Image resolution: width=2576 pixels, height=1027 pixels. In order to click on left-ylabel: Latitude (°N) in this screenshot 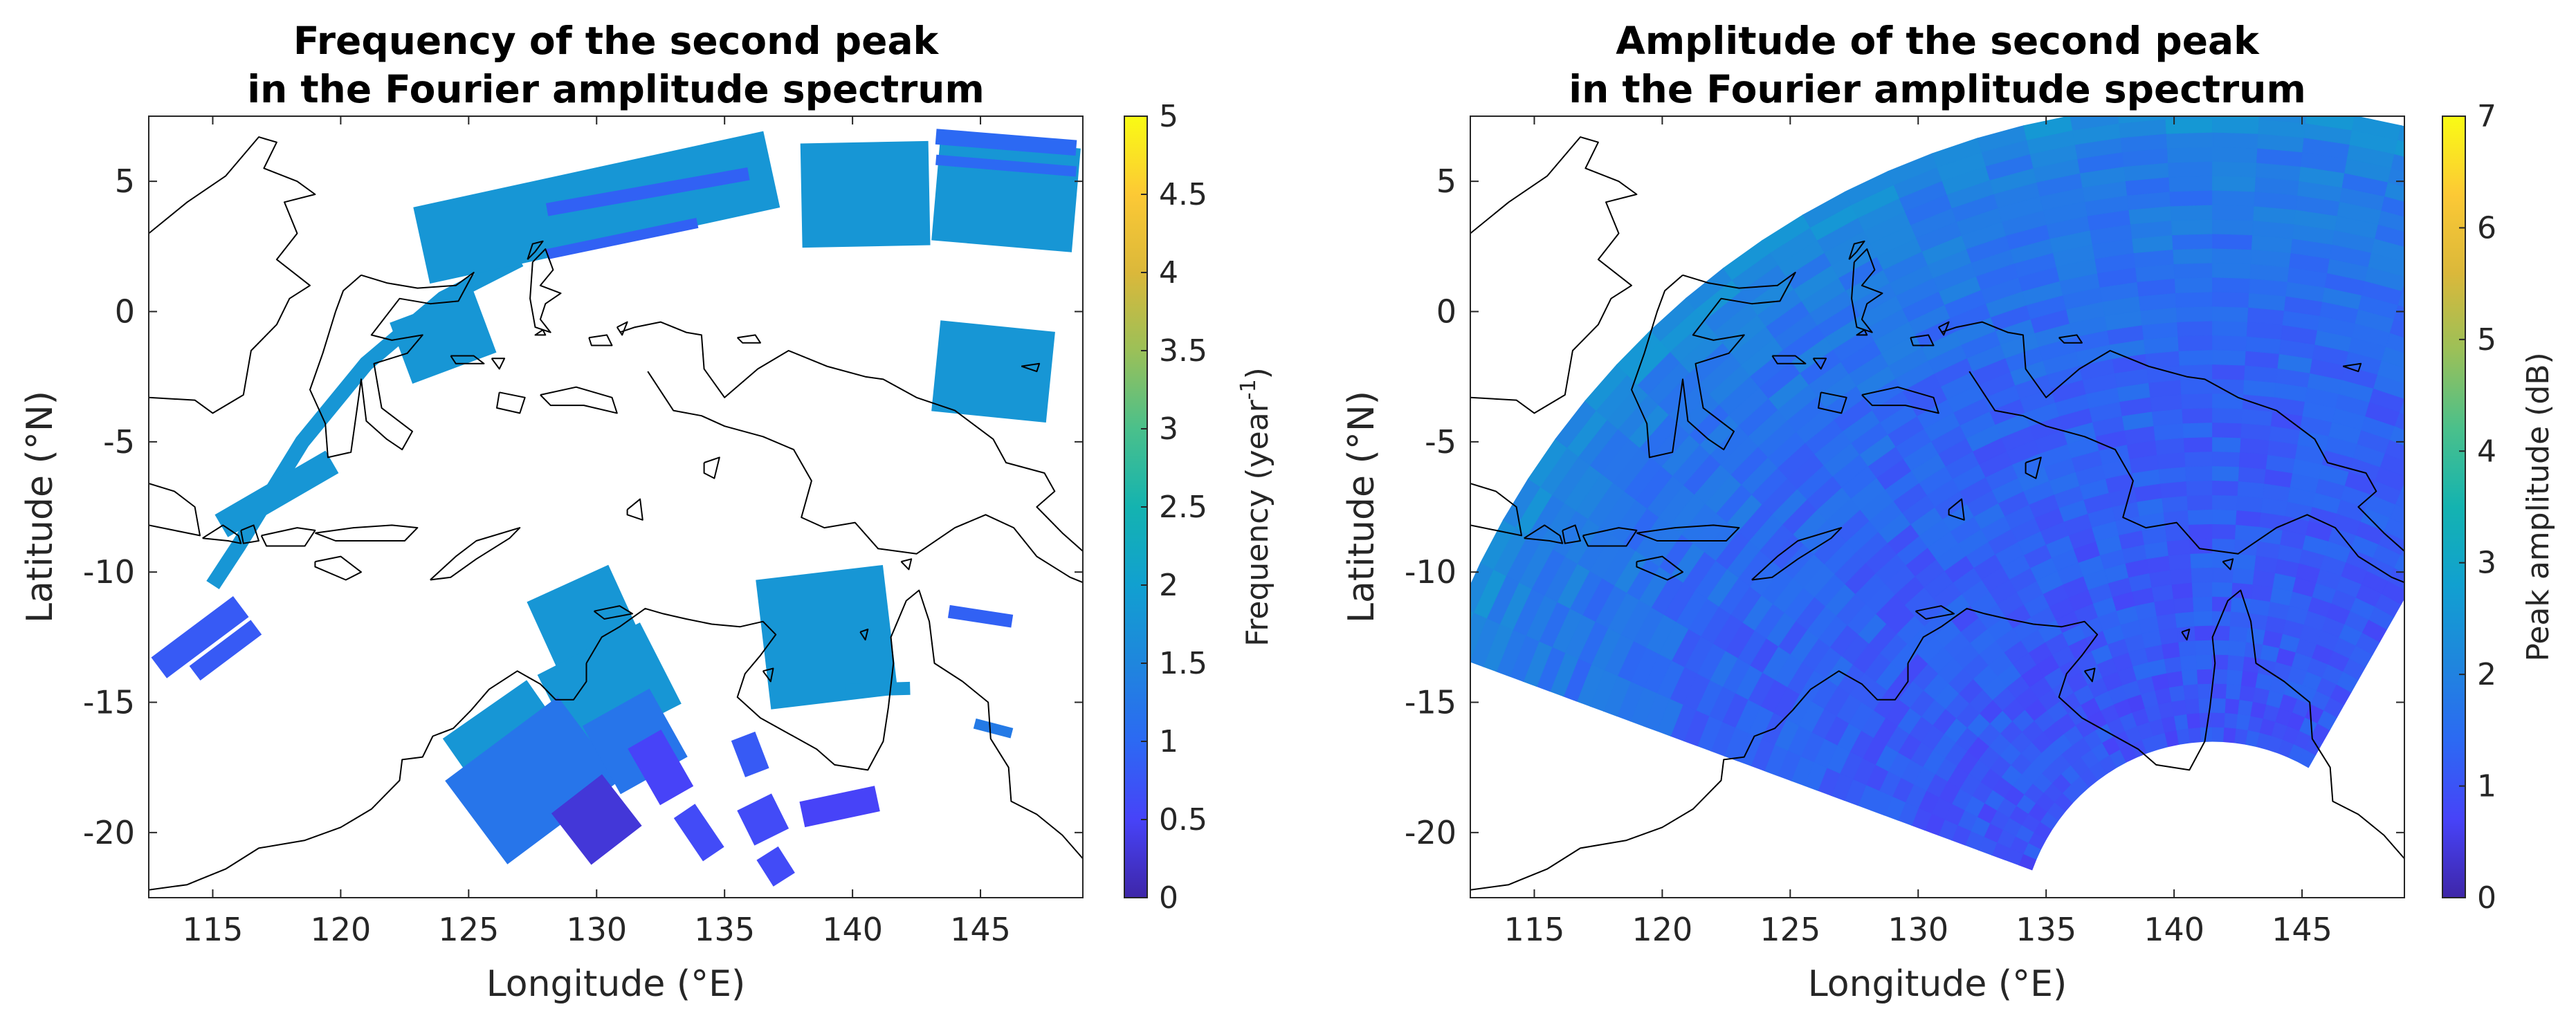, I will do `click(40, 507)`.